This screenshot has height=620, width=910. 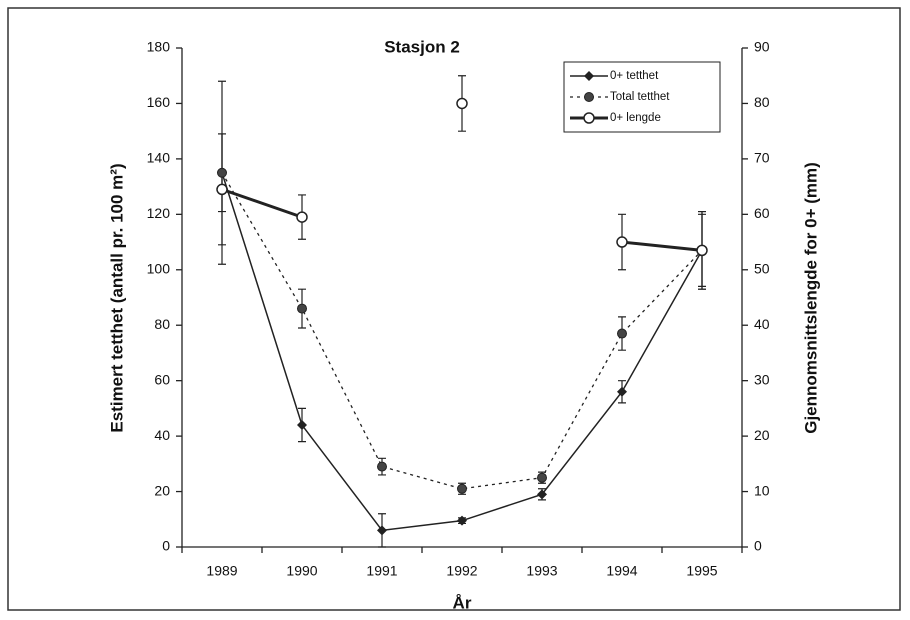 I want to click on legend-label: Total tetthet, so click(x=640, y=97).